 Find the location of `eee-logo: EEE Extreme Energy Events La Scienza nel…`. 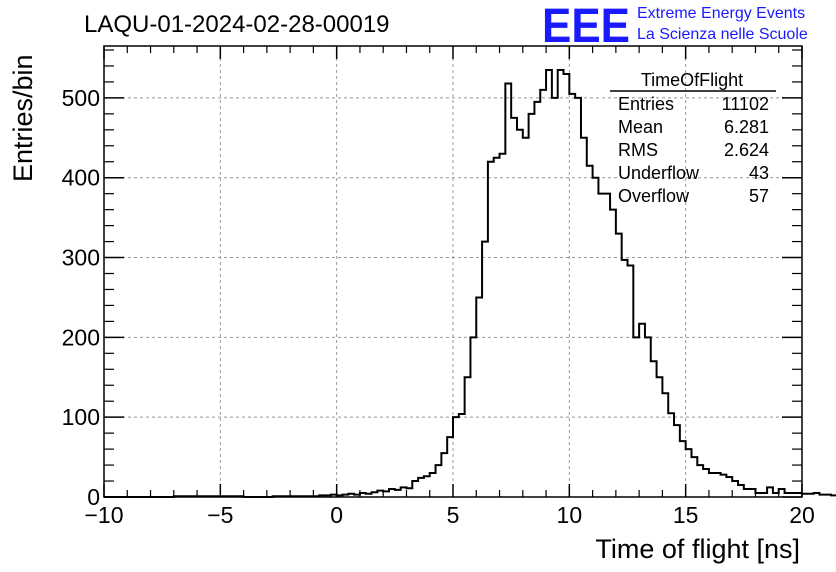

eee-logo: EEE Extreme Energy Events La Scienza nel… is located at coordinates (675, 26).